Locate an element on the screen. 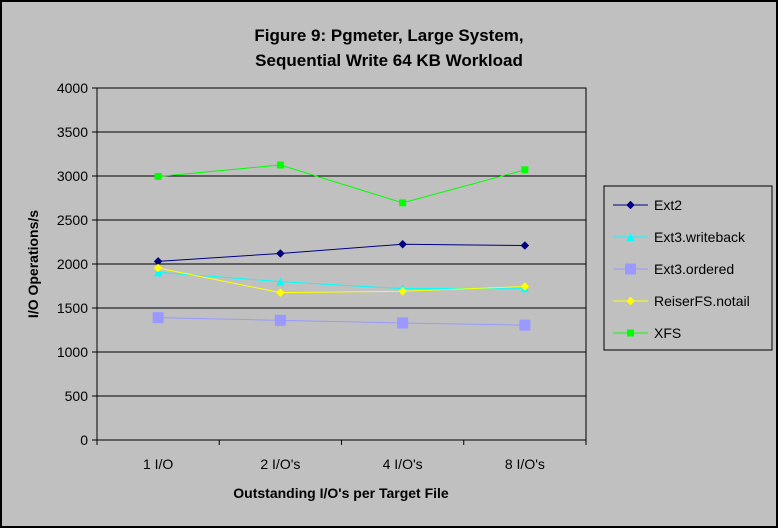  y-tick-label: 0 is located at coordinates (84, 440).